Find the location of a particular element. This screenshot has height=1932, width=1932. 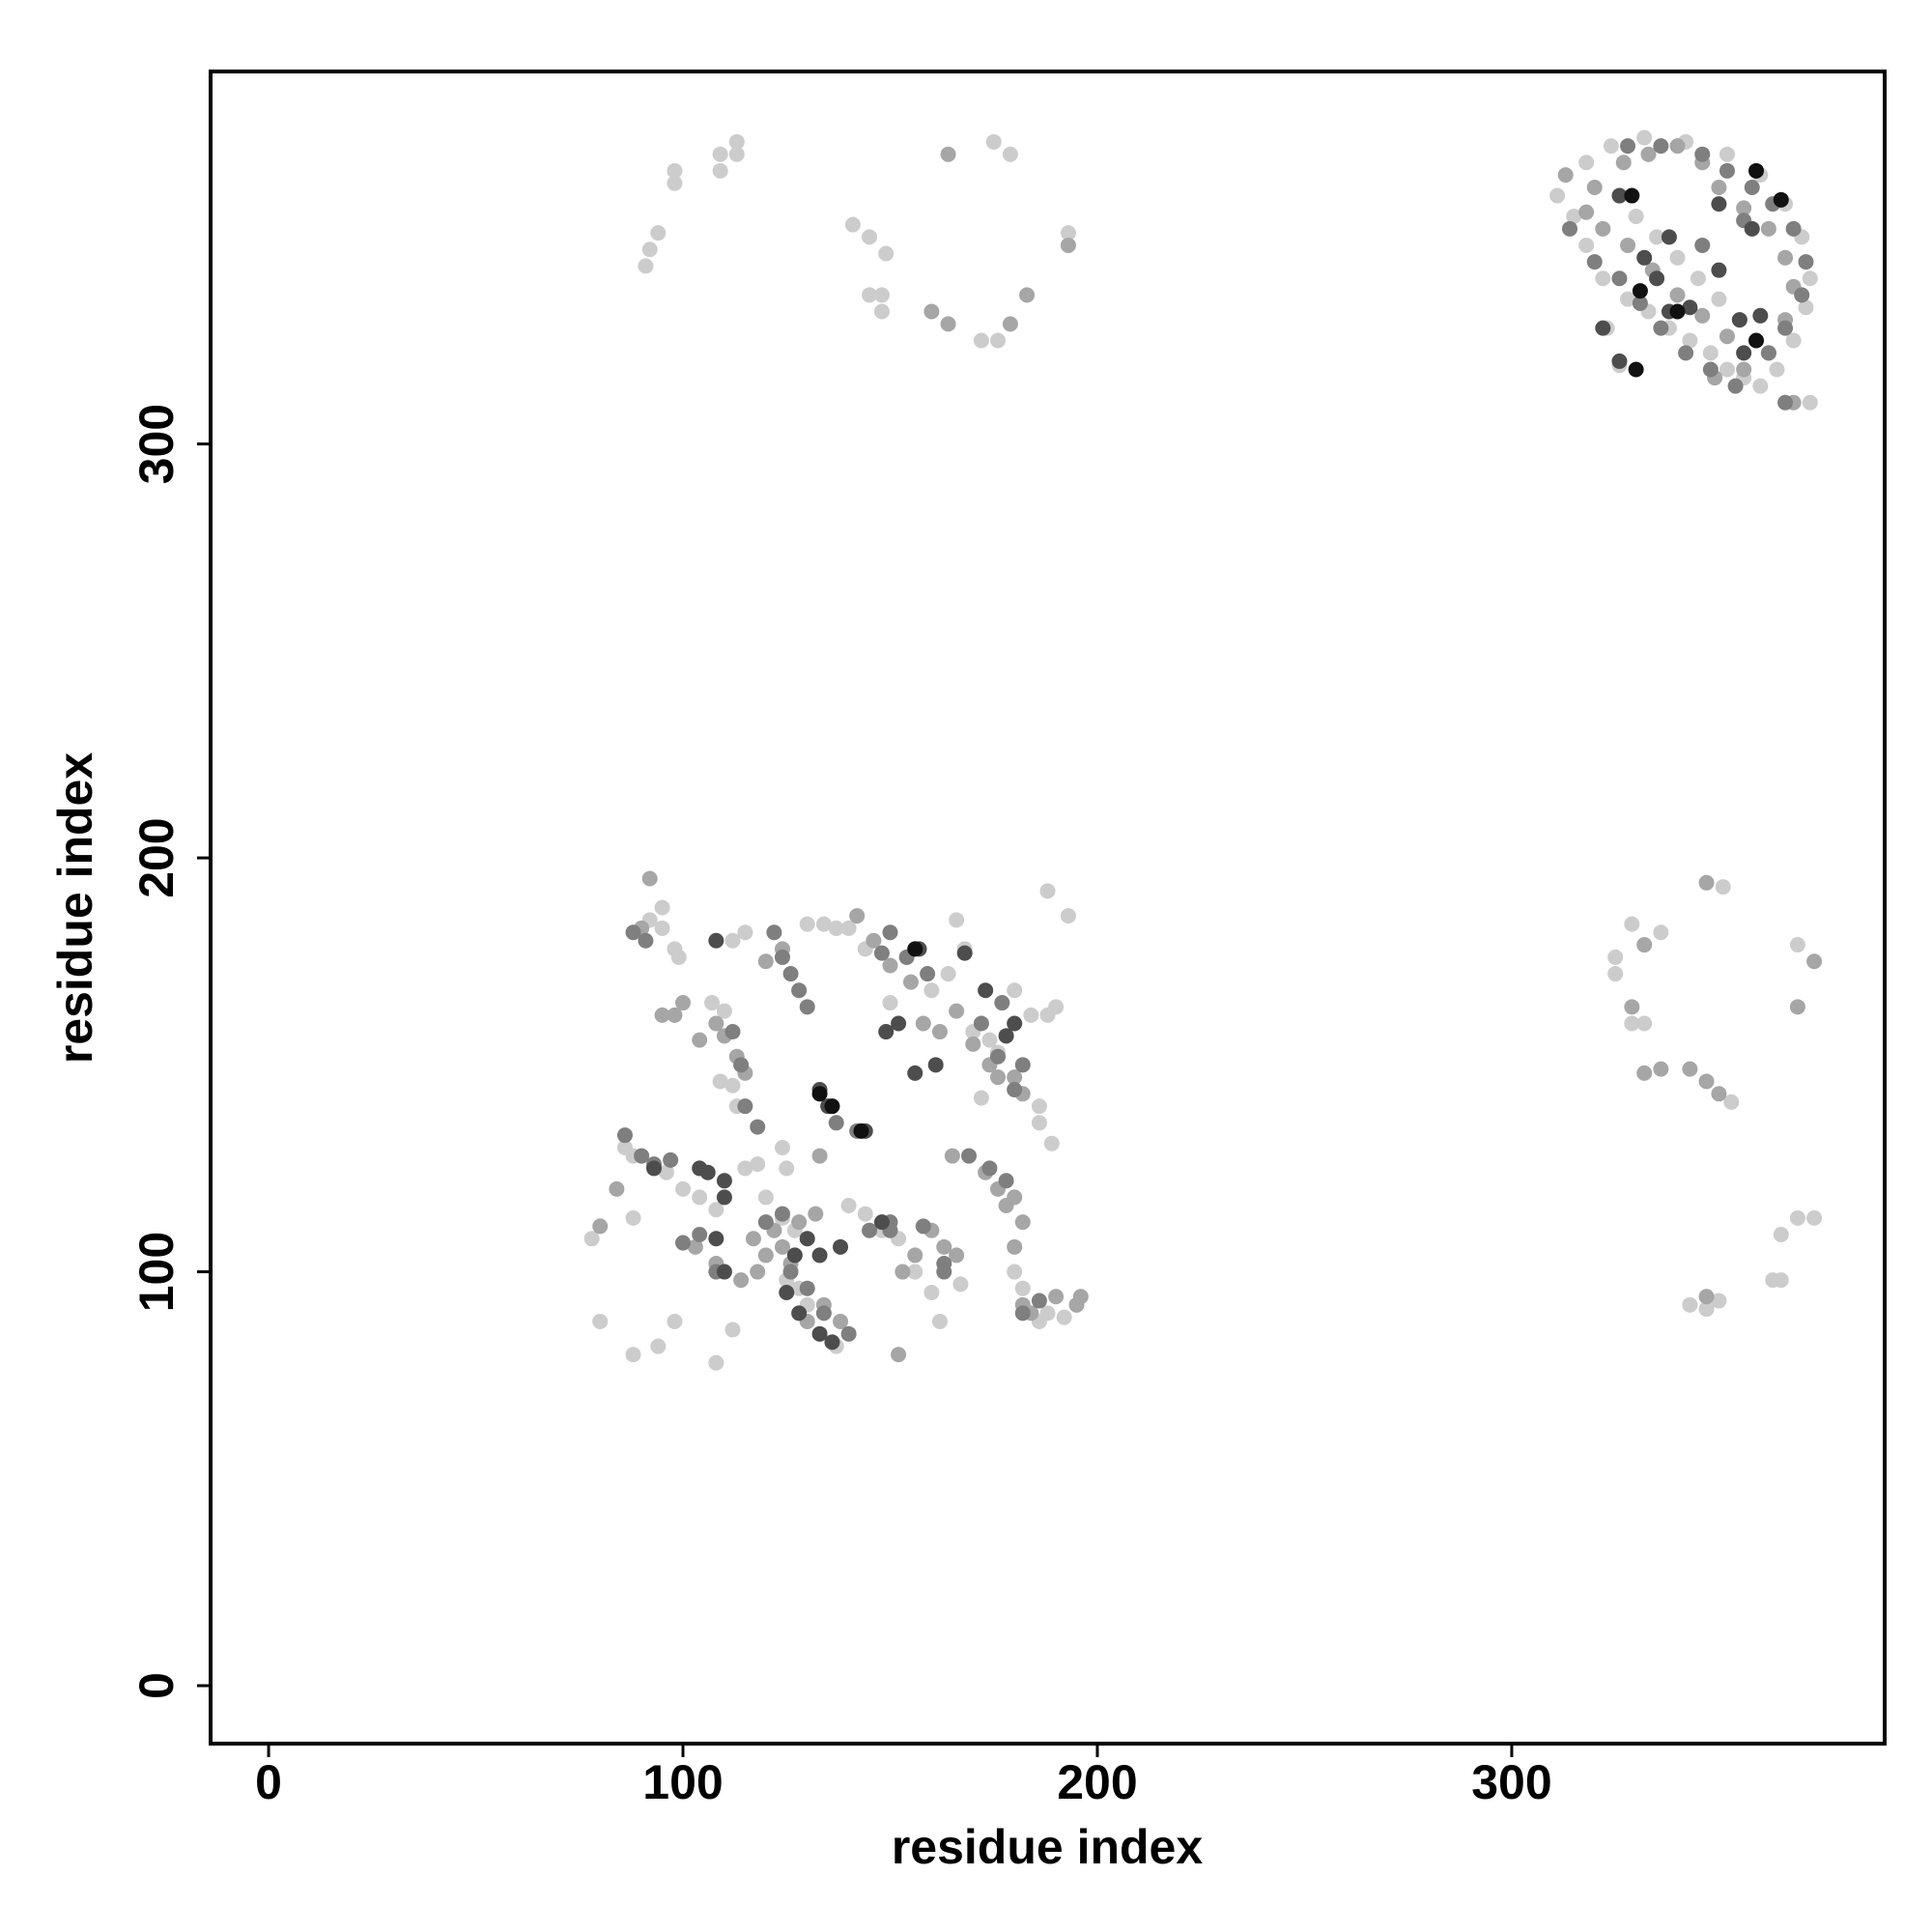

y-tick-label: 300 is located at coordinates (156, 444).